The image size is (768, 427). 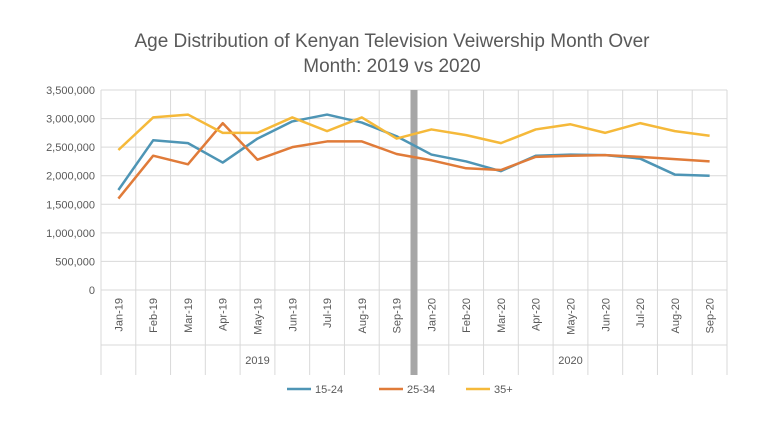 What do you see at coordinates (70, 205) in the screenshot?
I see `y-tick-label: 1,500,000` at bounding box center [70, 205].